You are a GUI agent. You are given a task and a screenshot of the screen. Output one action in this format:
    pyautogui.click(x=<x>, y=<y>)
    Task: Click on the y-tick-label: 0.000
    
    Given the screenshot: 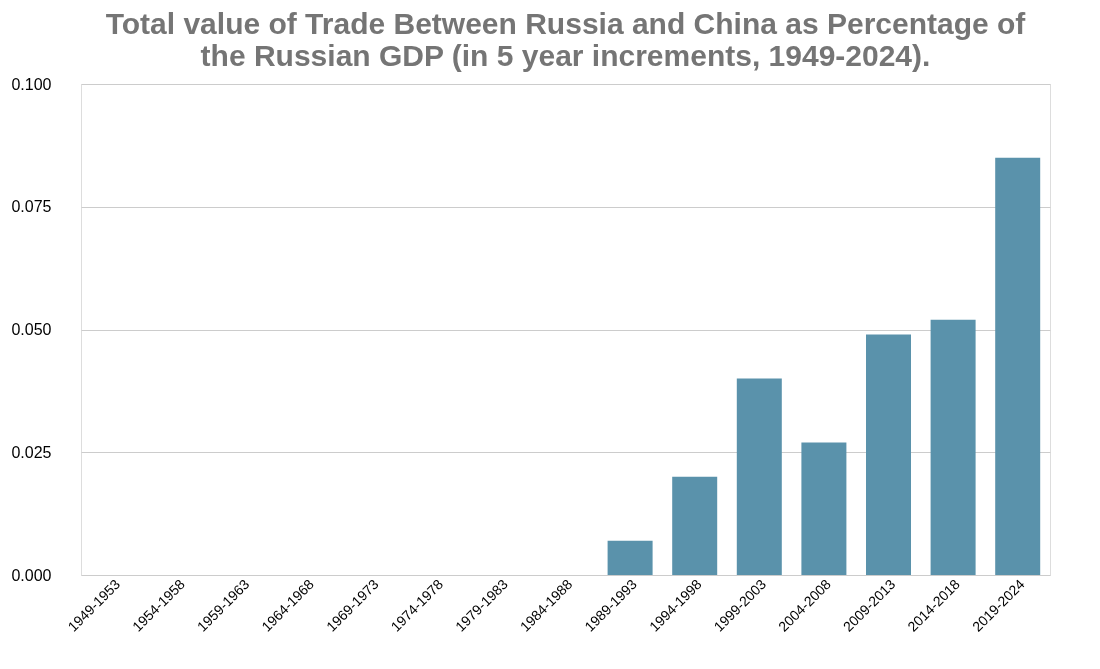 What is the action you would take?
    pyautogui.click(x=31, y=575)
    